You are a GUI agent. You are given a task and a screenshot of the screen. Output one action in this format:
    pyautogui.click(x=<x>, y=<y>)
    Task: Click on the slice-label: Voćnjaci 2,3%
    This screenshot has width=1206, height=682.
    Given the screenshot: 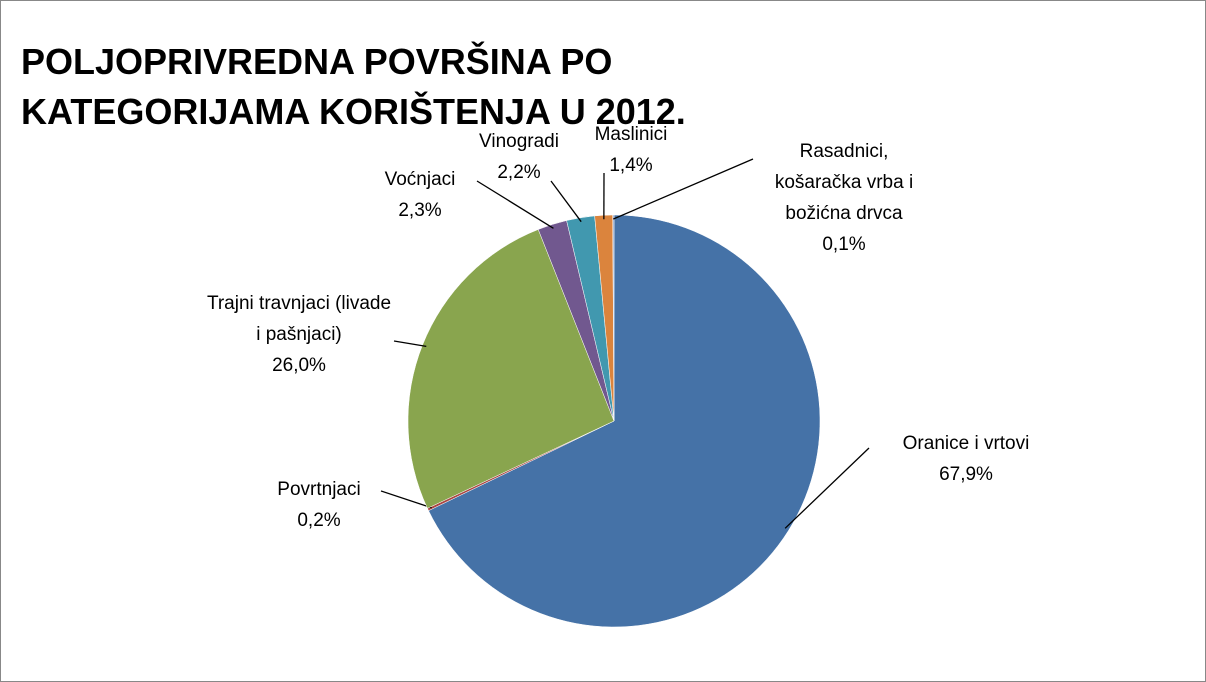 What is the action you would take?
    pyautogui.click(x=420, y=195)
    